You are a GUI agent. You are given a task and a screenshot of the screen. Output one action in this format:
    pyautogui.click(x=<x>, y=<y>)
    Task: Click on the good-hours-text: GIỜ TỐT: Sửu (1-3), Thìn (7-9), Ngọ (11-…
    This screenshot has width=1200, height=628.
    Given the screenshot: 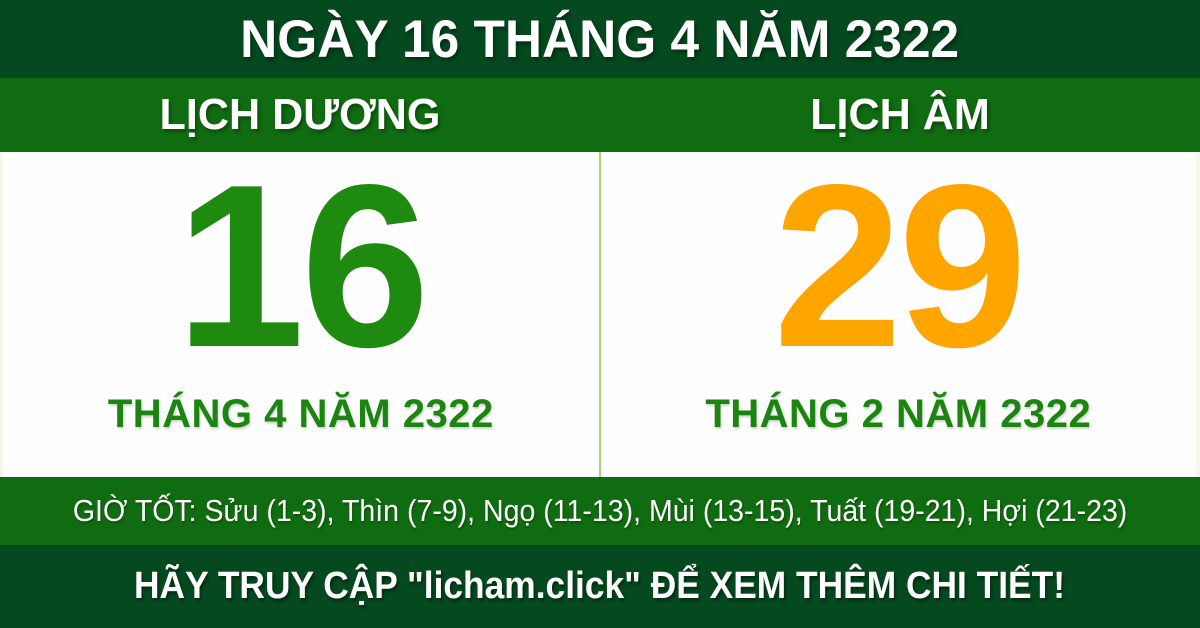 What is the action you would take?
    pyautogui.click(x=600, y=510)
    